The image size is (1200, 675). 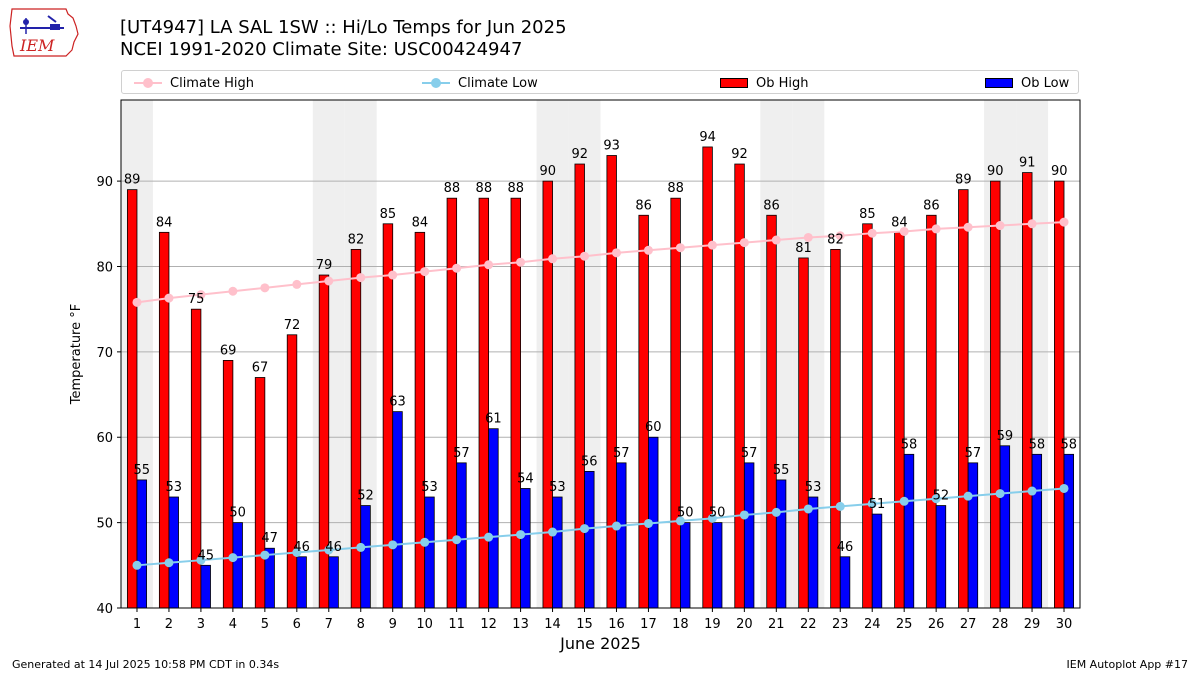 What do you see at coordinates (498, 83) in the screenshot?
I see `legend-climate-low-label: Climate Low` at bounding box center [498, 83].